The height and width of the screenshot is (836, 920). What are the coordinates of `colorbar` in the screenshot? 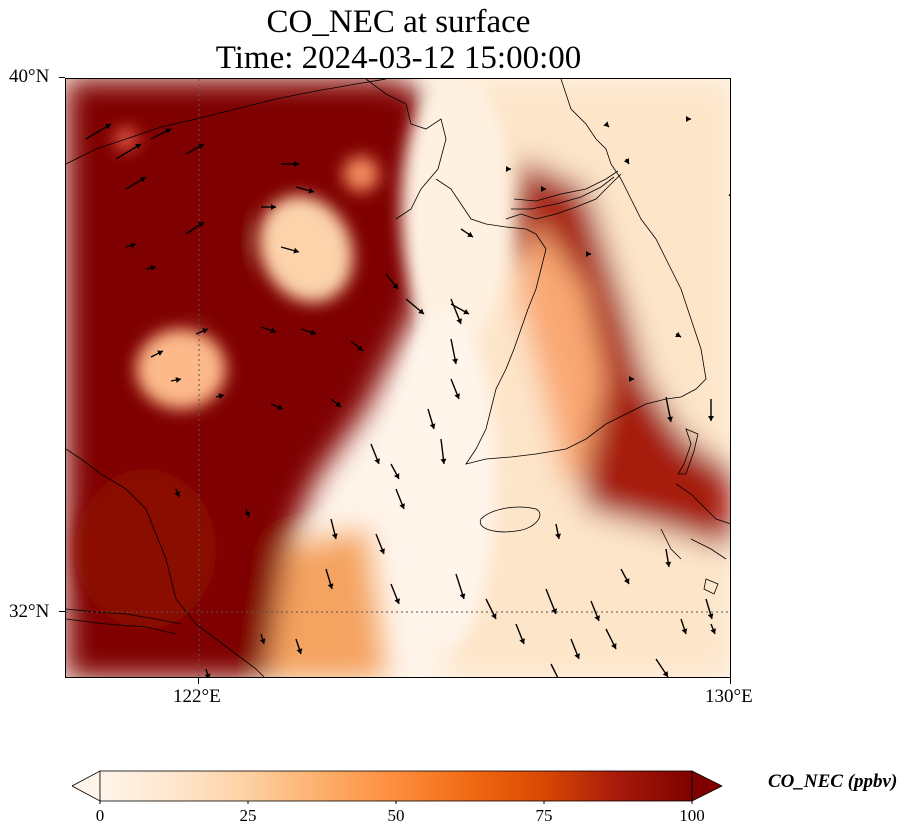 It's located at (397, 787).